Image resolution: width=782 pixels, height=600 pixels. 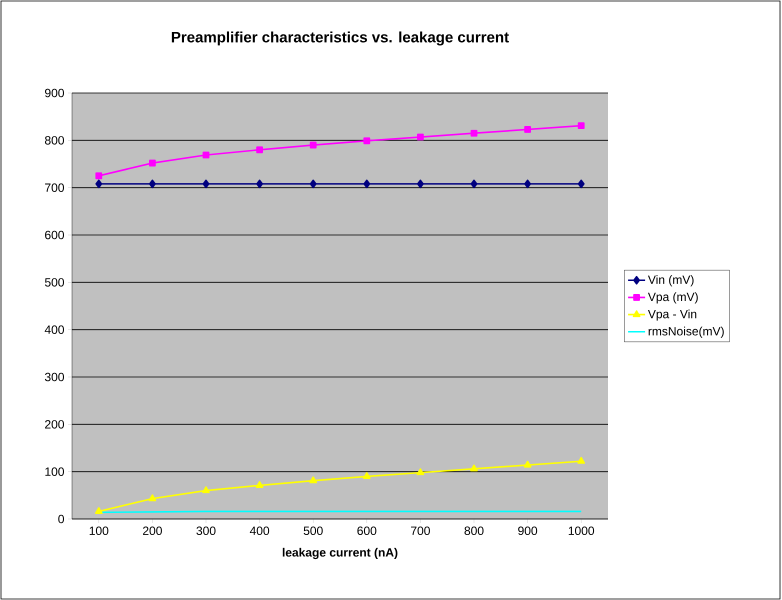 What do you see at coordinates (54, 282) in the screenshot?
I see `y-tick-label: 500` at bounding box center [54, 282].